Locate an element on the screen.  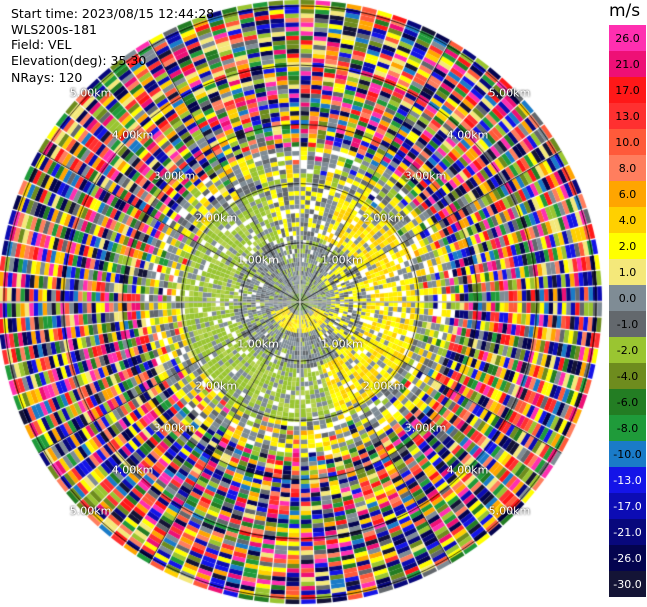
field-label: Field: VEL is located at coordinates (41, 44).